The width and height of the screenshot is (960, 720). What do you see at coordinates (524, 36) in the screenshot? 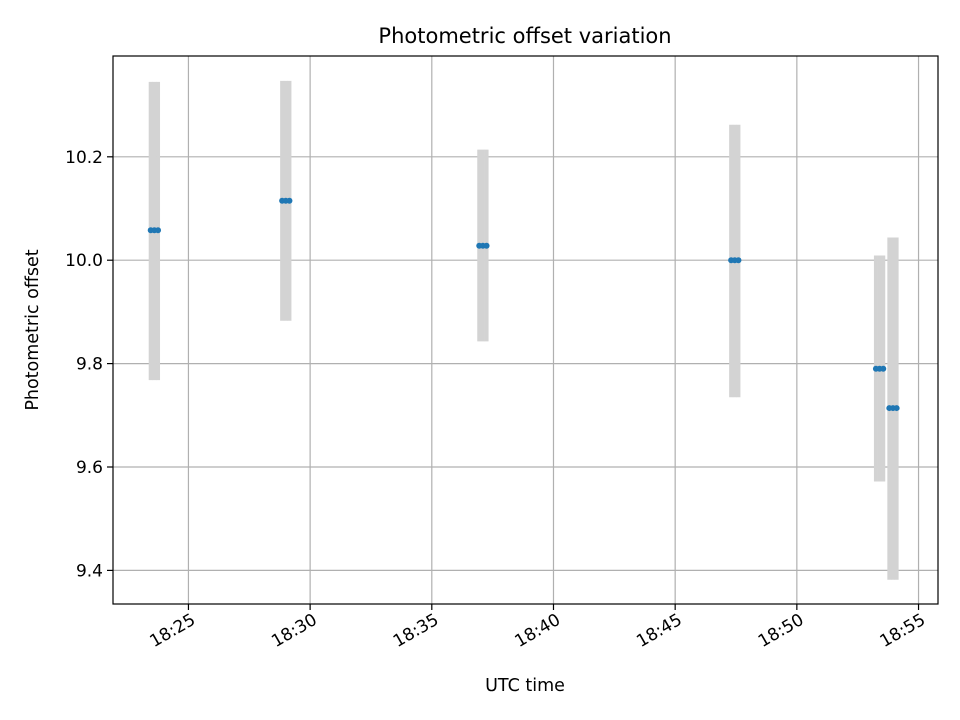
I see `chart-title: Photometric offset variation` at bounding box center [524, 36].